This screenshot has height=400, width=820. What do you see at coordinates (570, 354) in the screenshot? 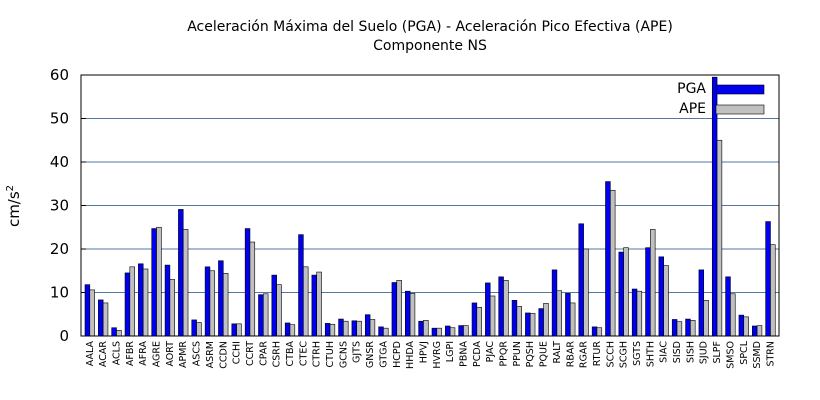
I see `x-tick-label: RBAR` at bounding box center [570, 354].